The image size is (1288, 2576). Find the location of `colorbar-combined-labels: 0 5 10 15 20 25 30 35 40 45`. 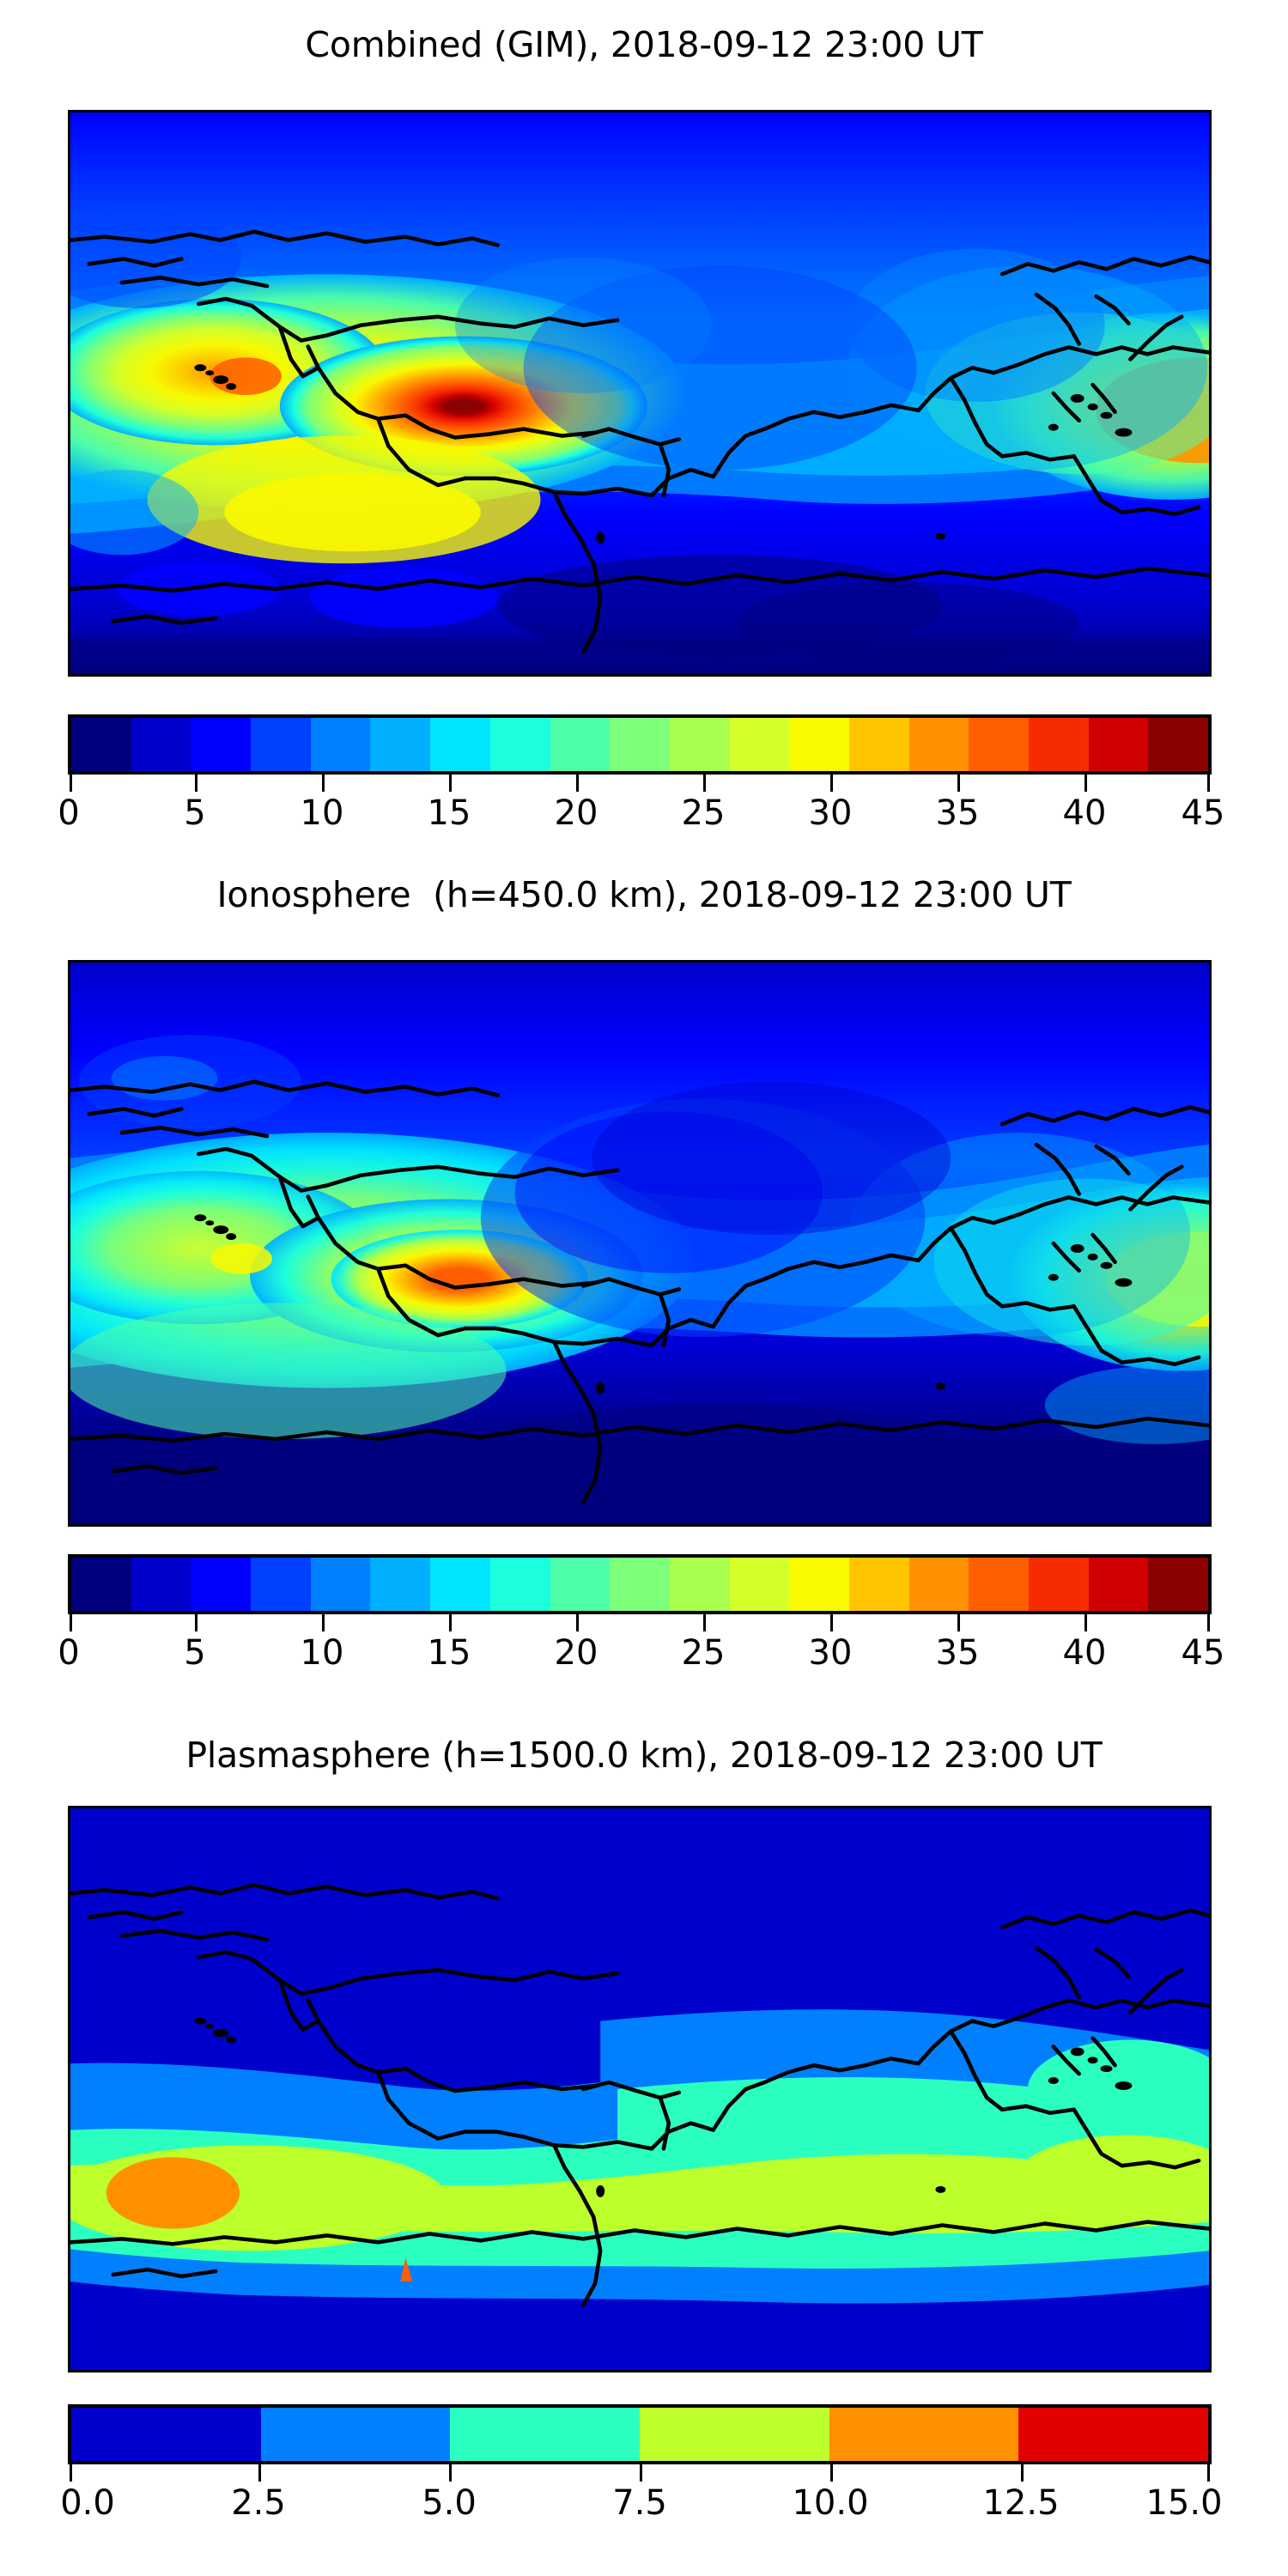

colorbar-combined-labels: 0 5 10 15 20 25 30 35 40 45 is located at coordinates (641, 819).